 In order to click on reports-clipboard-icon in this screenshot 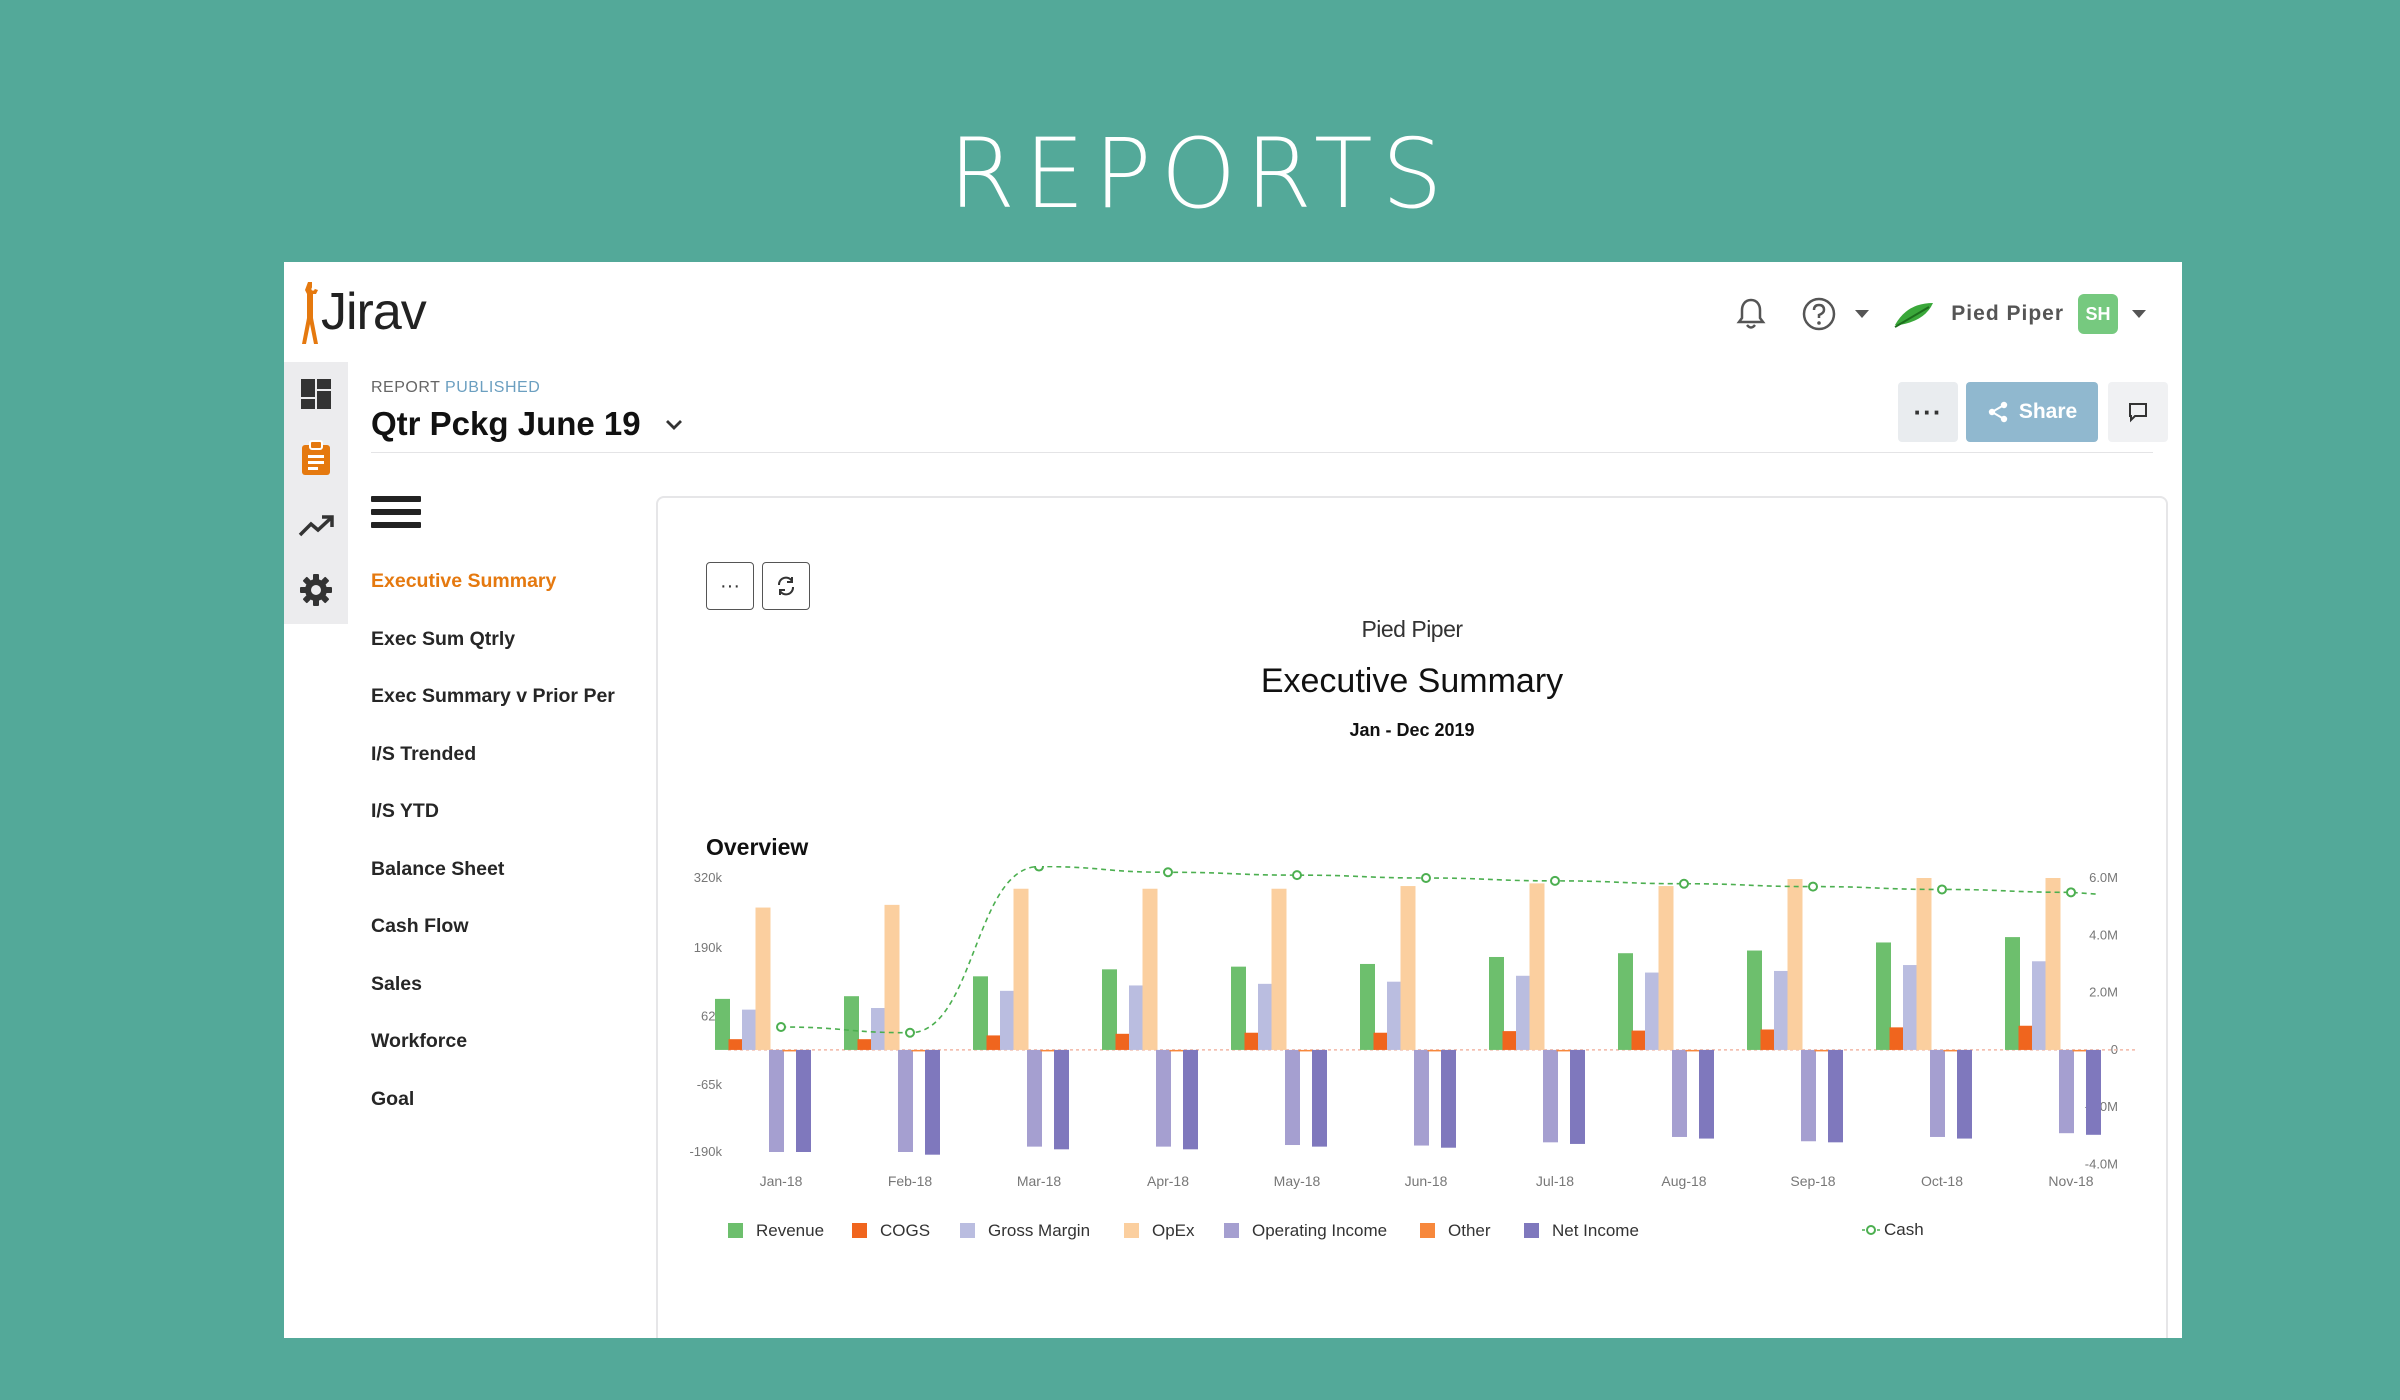, I will do `click(316, 458)`.